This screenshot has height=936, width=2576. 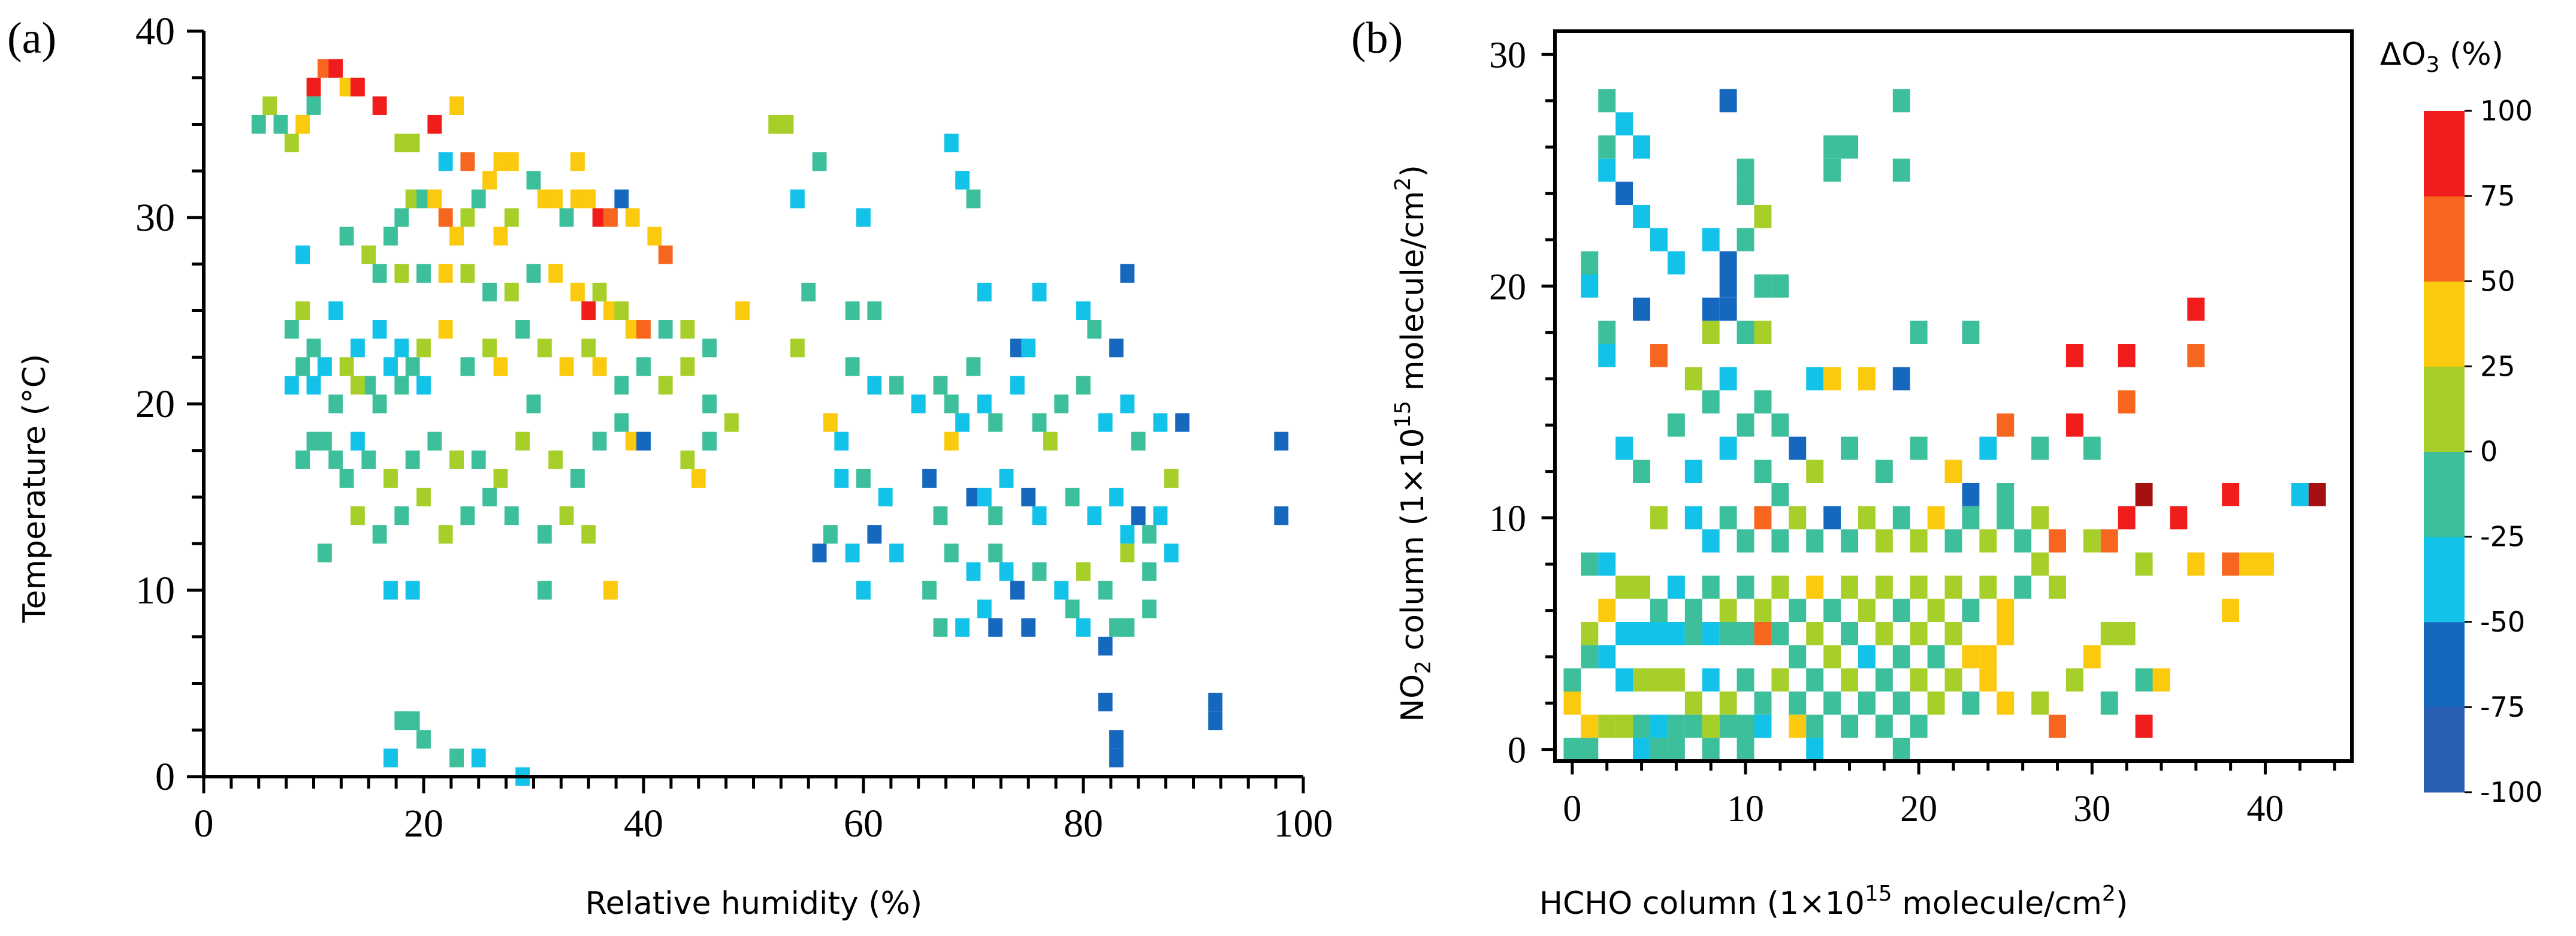 What do you see at coordinates (2445, 495) in the screenshot?
I see `colorbar-band` at bounding box center [2445, 495].